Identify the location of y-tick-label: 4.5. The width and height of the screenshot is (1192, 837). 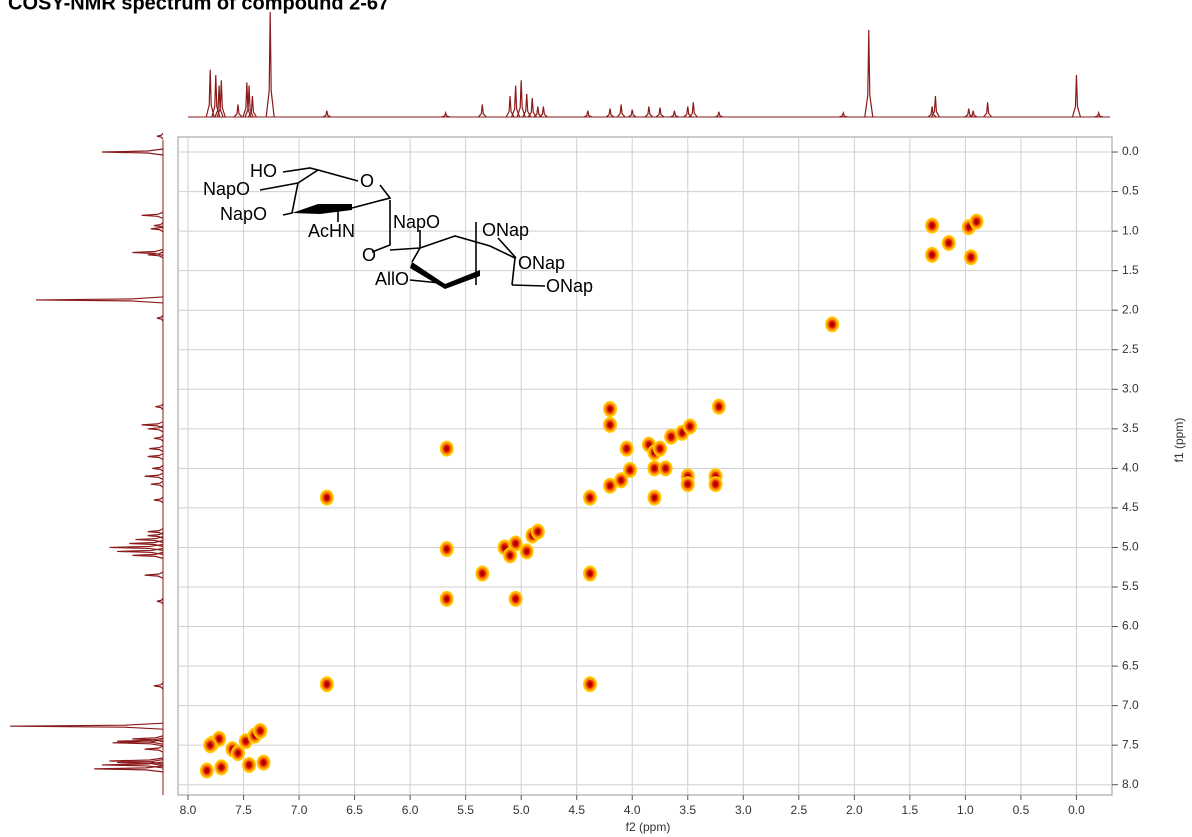
(1130, 507).